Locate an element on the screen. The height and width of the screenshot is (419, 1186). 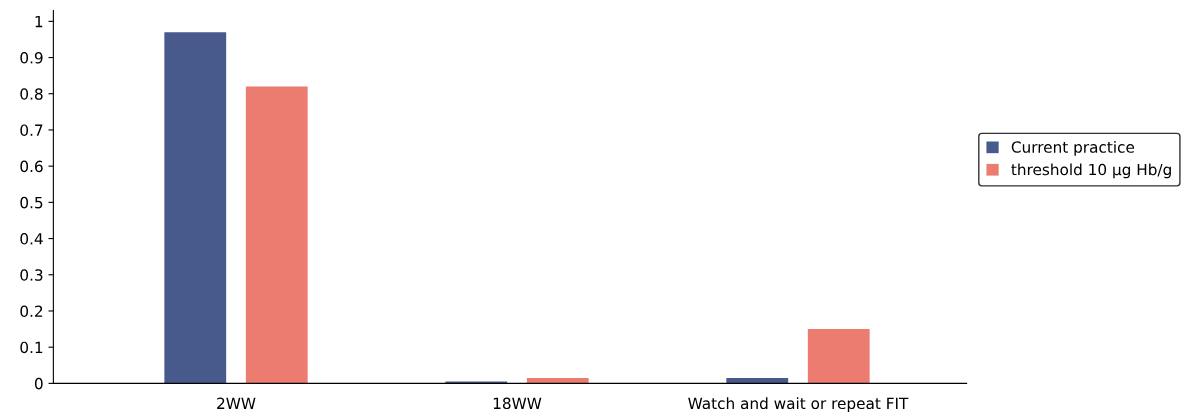
y-tick-label: 0 is located at coordinates (38, 383).